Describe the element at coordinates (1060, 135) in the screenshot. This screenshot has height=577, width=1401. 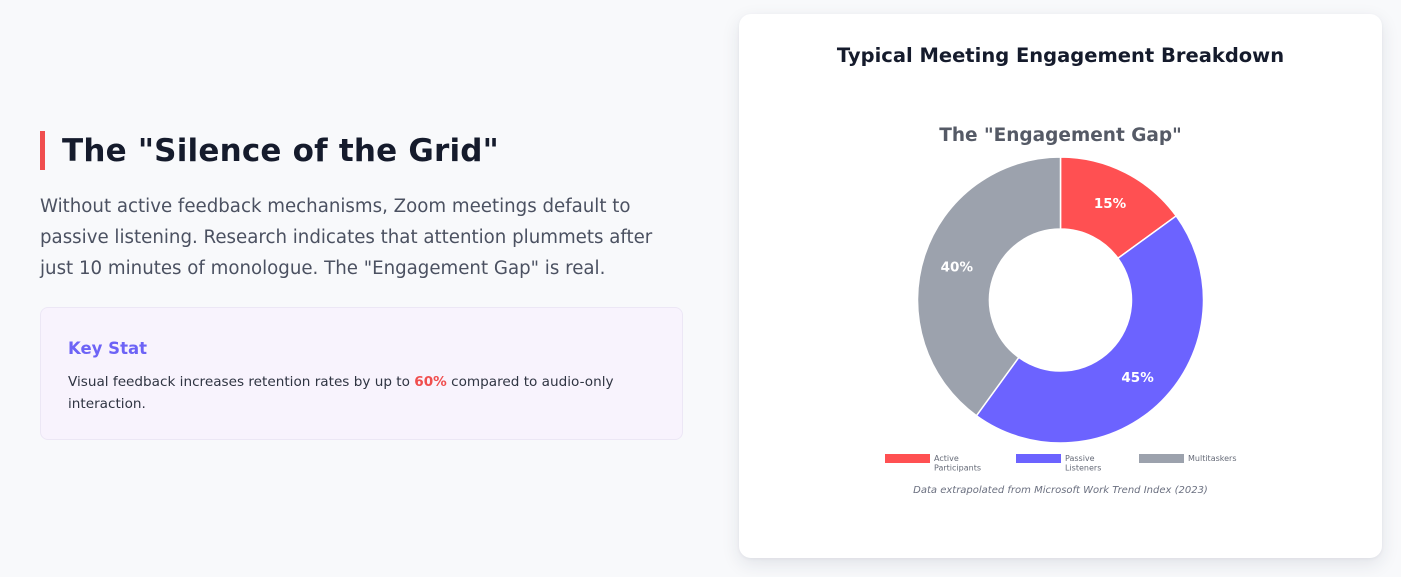
I see `donut-chart-title: The "Engagement Gap"` at that location.